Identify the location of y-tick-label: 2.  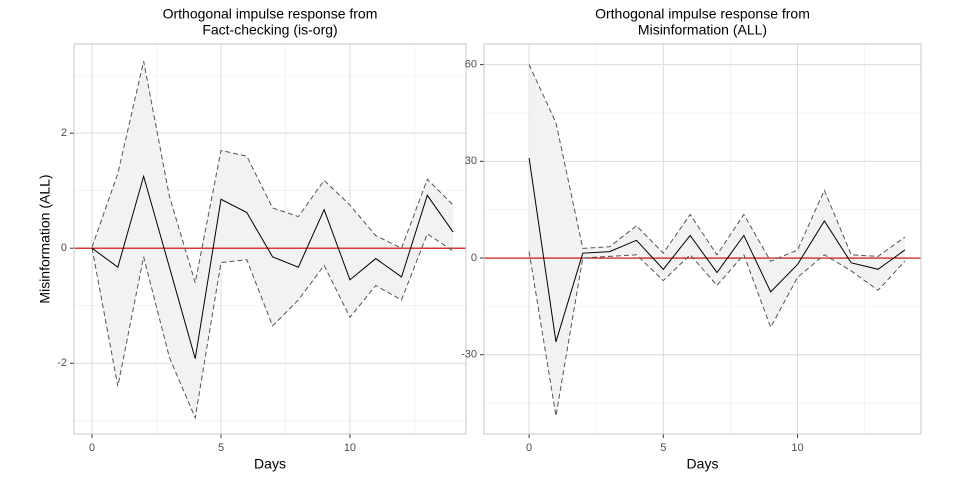
(64, 133).